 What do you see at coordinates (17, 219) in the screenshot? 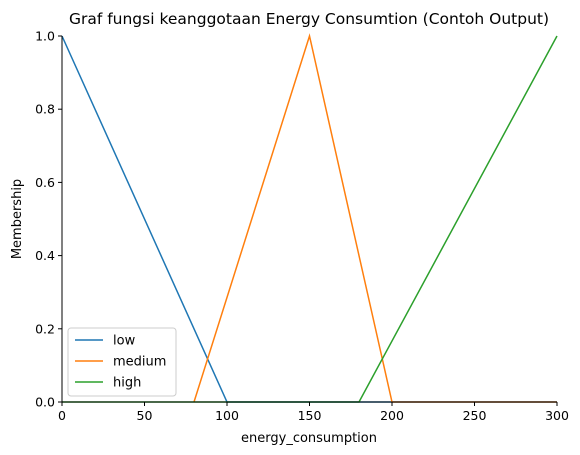
I see `y-axis-label: Membership` at bounding box center [17, 219].